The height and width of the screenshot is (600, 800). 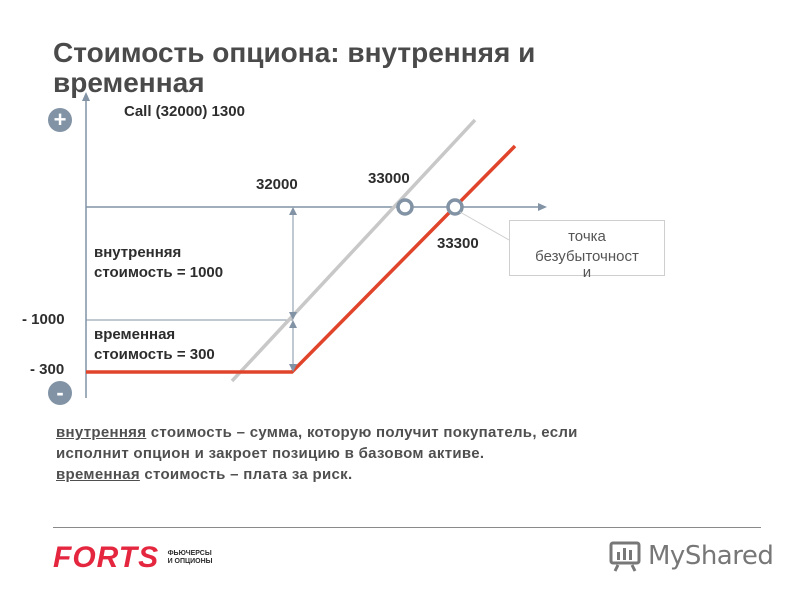 What do you see at coordinates (277, 184) in the screenshot?
I see `strike-label: 32000` at bounding box center [277, 184].